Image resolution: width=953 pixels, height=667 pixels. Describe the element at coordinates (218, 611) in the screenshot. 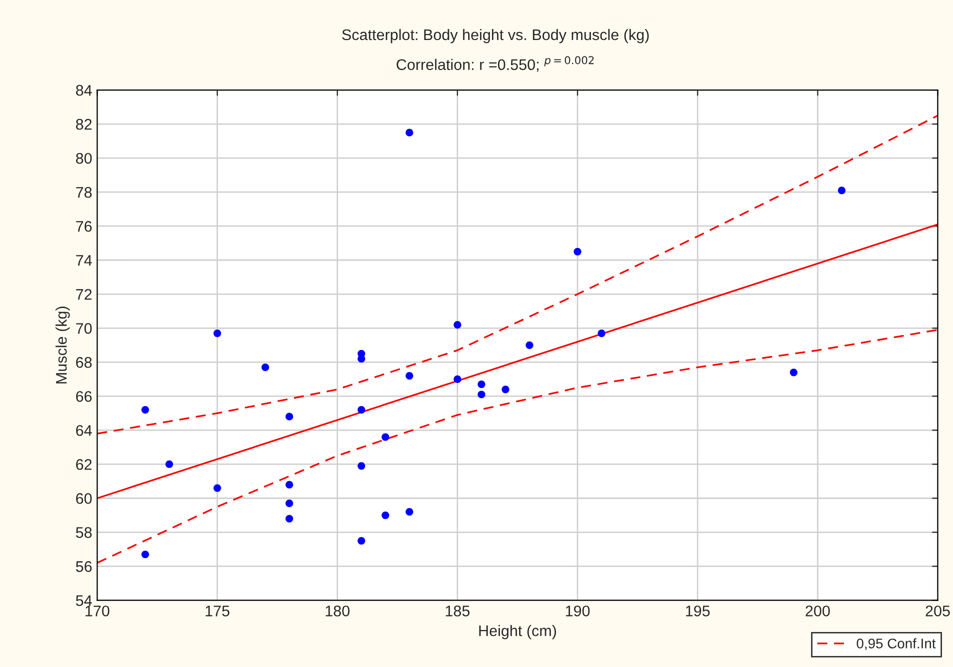

I see `x-tick-label: 175` at that location.